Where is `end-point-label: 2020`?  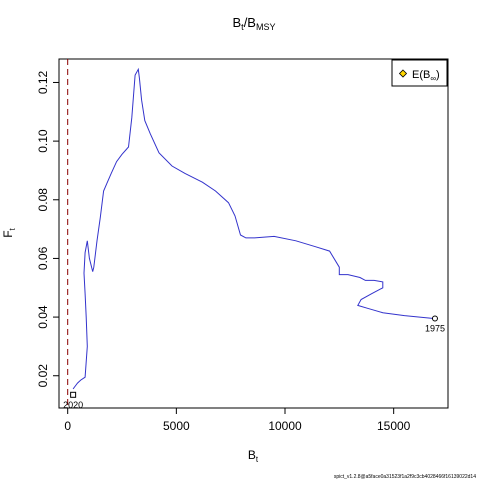
end-point-label: 2020 is located at coordinates (73, 405).